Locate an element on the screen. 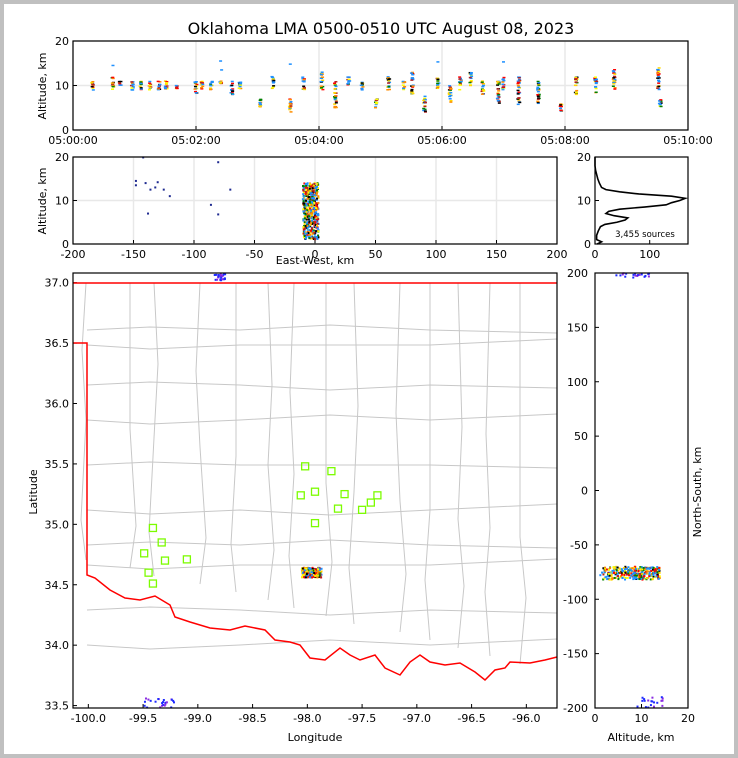 The width and height of the screenshot is (738, 758). y-tick-label: 20 is located at coordinates (62, 157).